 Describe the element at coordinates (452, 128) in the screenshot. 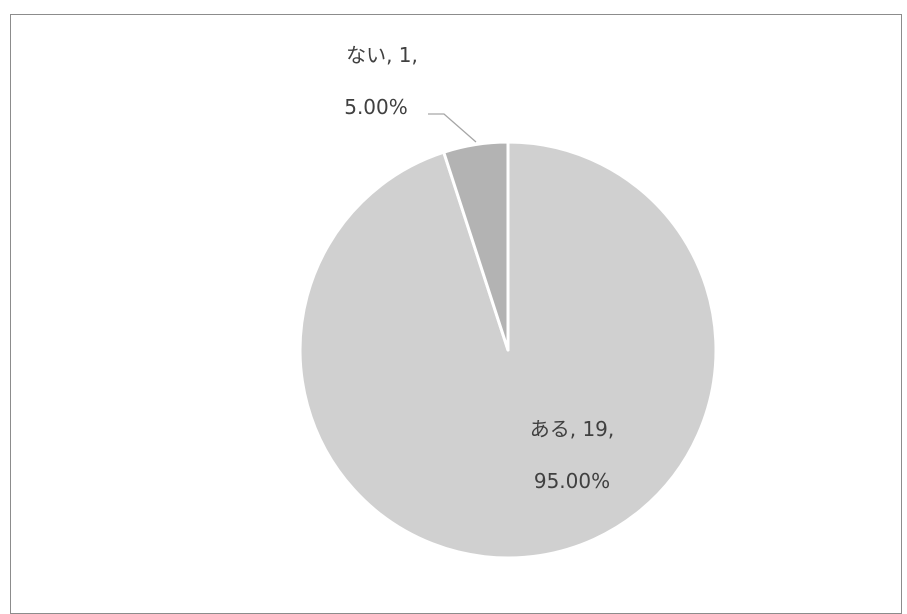

I see `leader-line-nai` at that location.